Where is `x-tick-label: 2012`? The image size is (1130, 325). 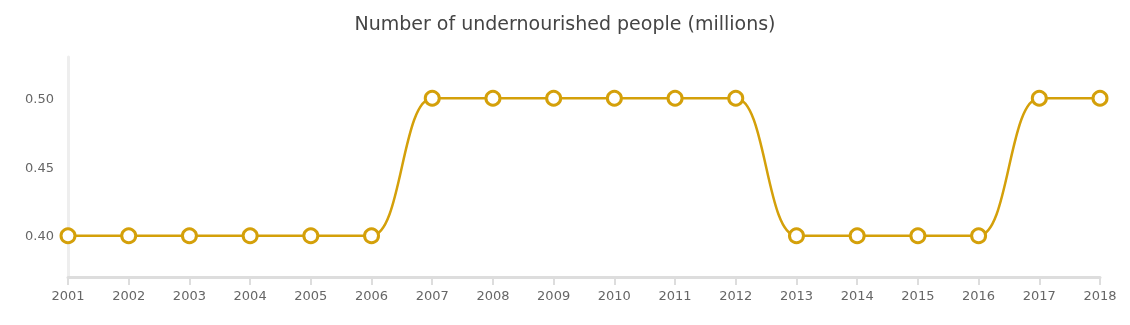
x-tick-label: 2012 is located at coordinates (736, 295).